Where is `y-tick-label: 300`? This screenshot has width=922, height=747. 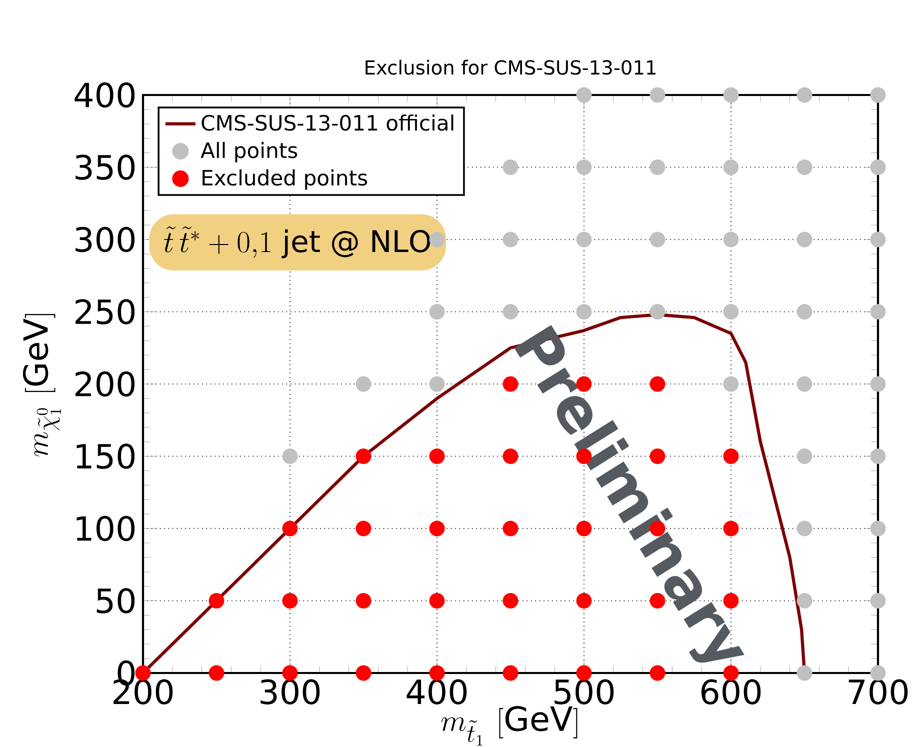 y-tick-label: 300 is located at coordinates (105, 239).